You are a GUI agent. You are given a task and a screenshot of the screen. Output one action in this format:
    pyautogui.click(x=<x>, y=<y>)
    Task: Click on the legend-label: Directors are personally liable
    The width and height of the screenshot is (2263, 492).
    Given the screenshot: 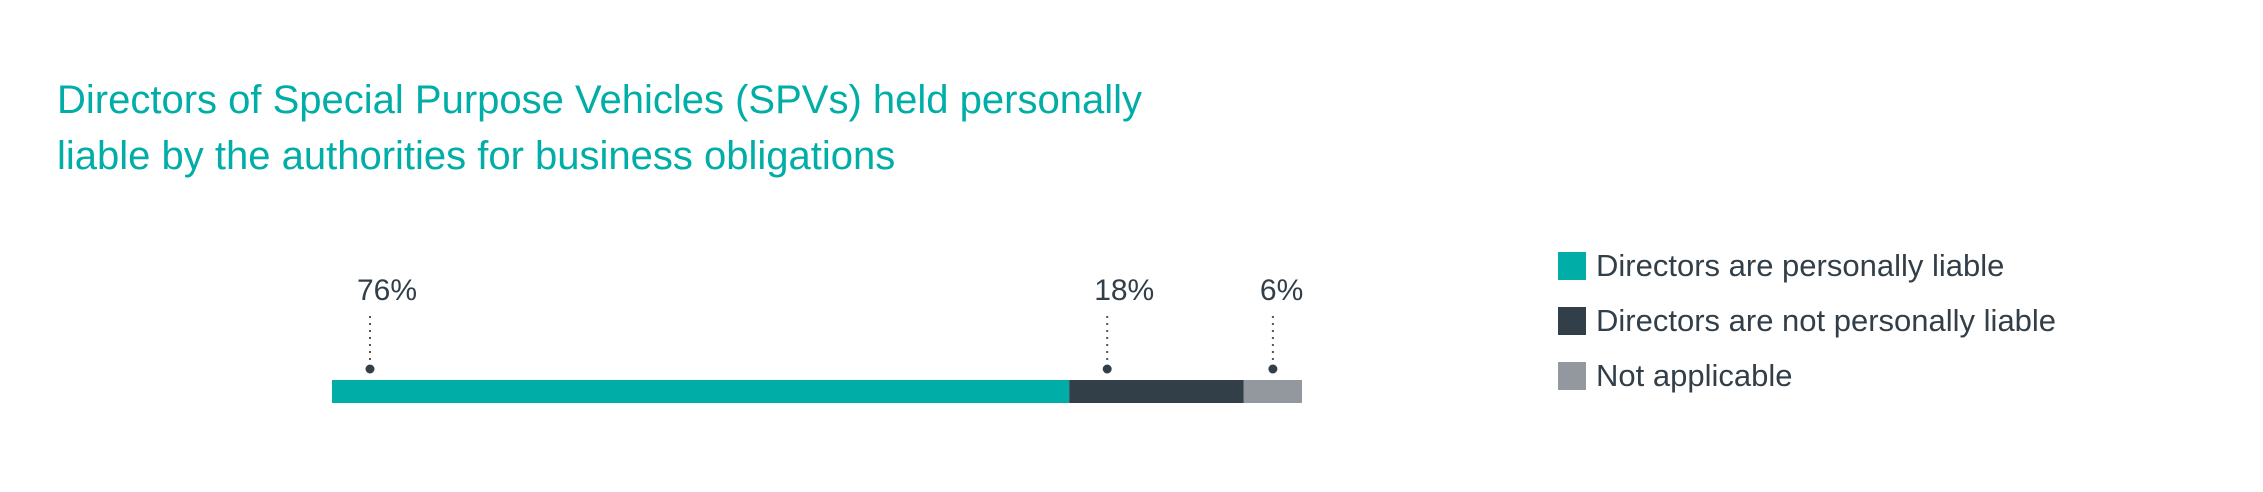 What is the action you would take?
    pyautogui.click(x=1800, y=265)
    